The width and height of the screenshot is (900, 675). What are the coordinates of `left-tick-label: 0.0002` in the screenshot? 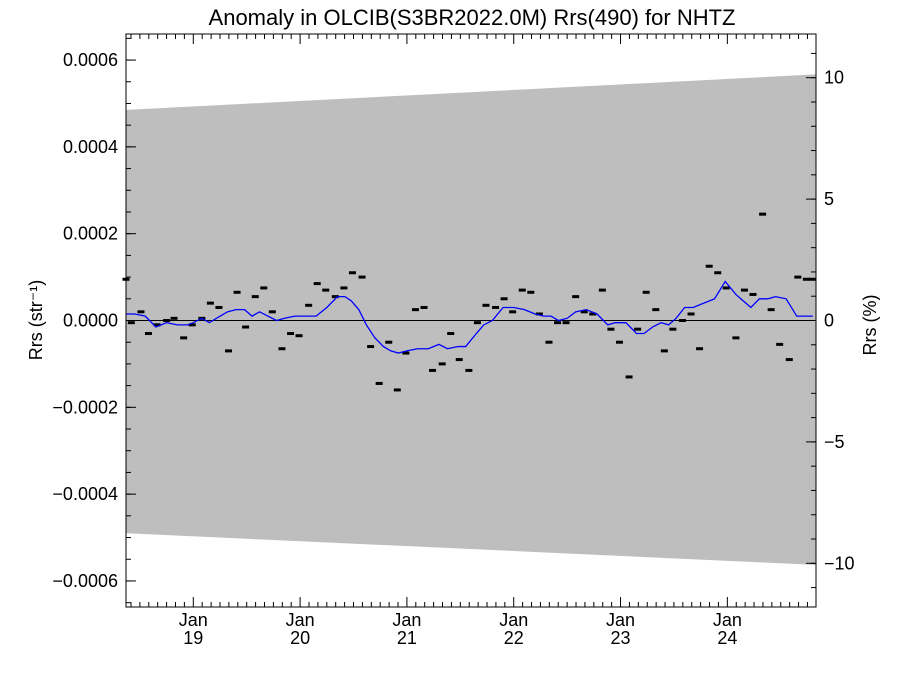 It's located at (90, 234).